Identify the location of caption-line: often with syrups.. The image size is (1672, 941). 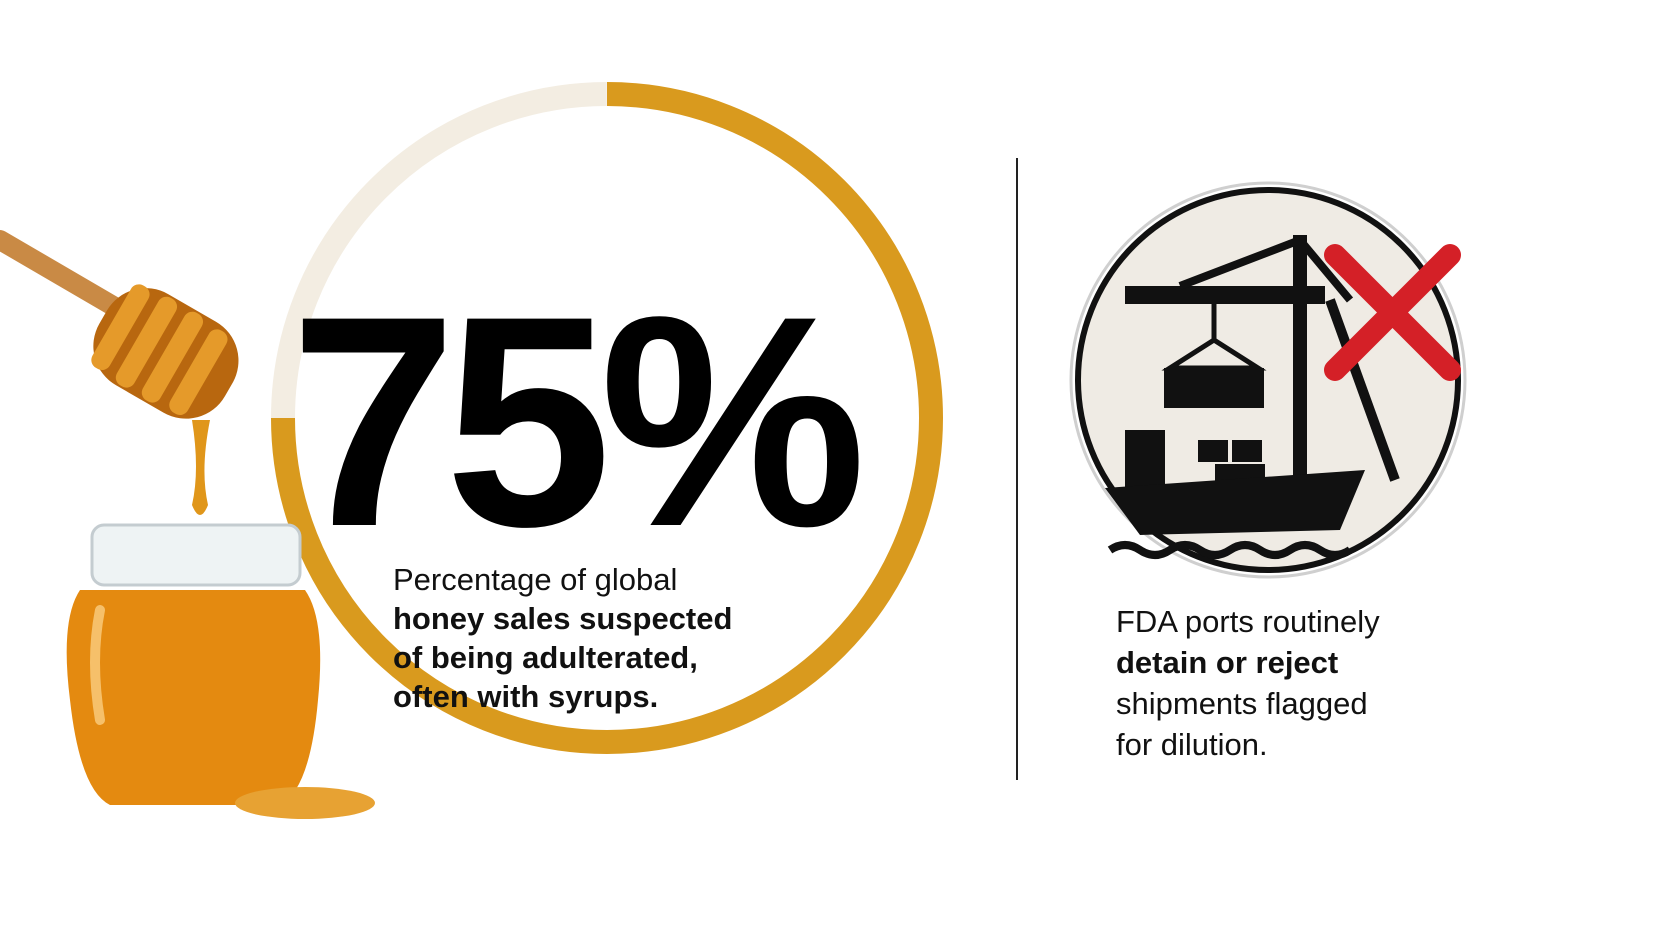
(525, 696).